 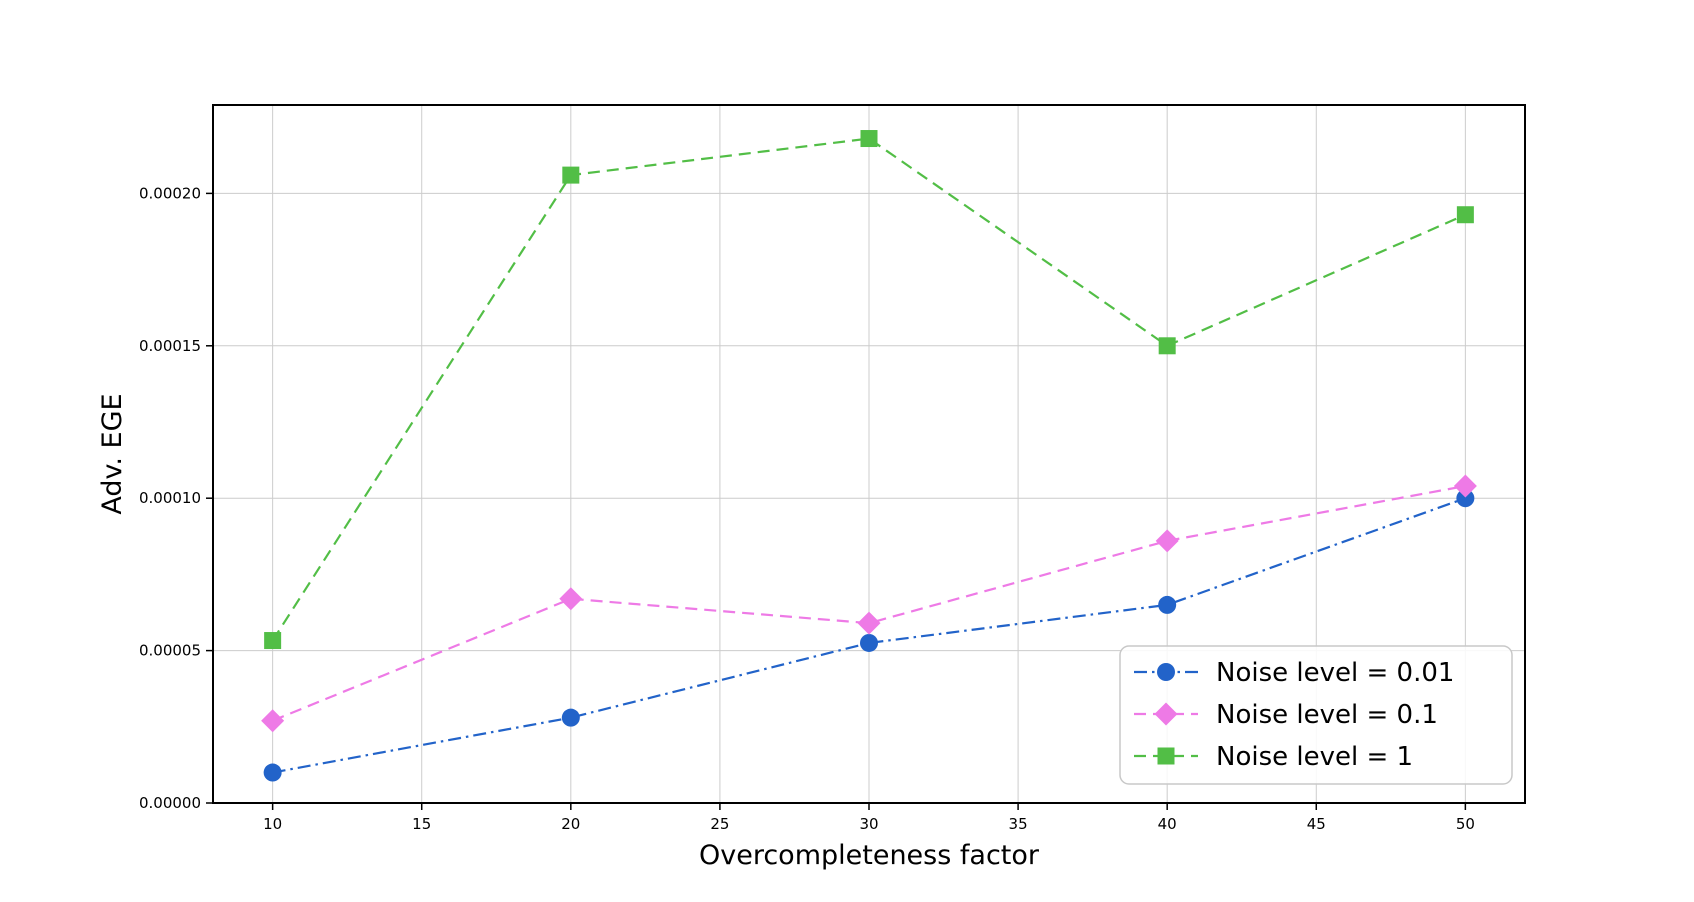 What do you see at coordinates (1327, 715) in the screenshot?
I see `legend-label-noise-01: Noise level = 0.1` at bounding box center [1327, 715].